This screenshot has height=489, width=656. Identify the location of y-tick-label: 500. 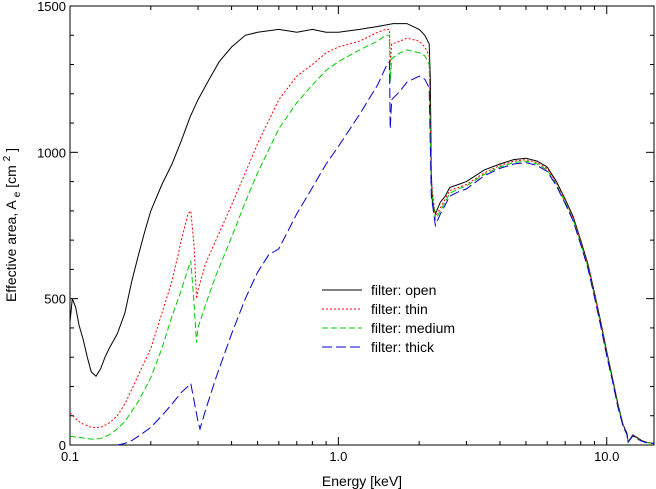
(55, 299).